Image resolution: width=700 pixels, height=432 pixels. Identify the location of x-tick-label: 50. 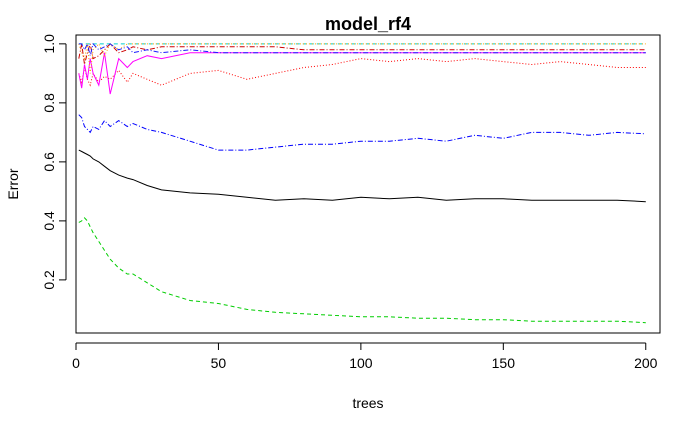
(219, 363).